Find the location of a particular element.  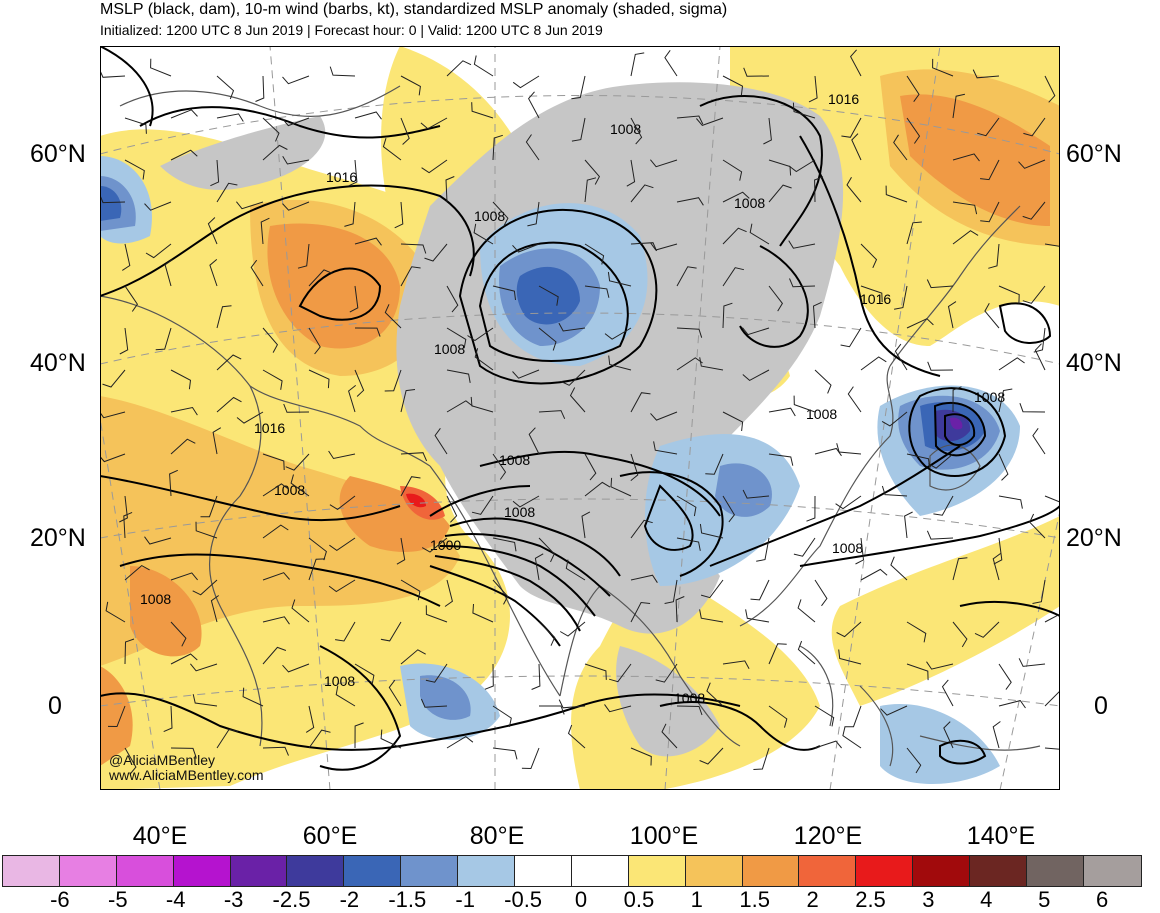

colorbar-tick-label: 1 is located at coordinates (696, 899).